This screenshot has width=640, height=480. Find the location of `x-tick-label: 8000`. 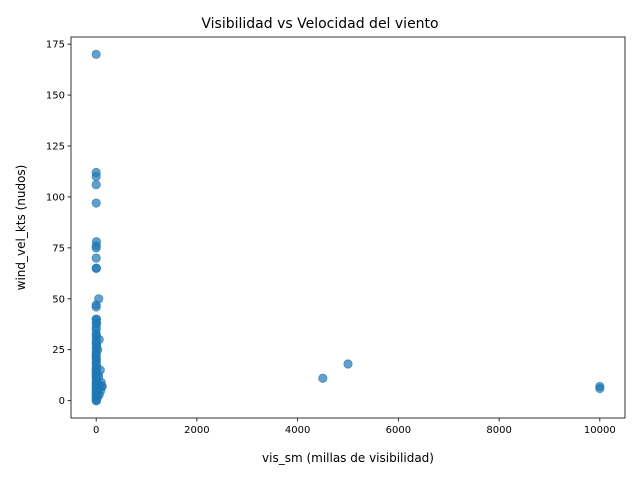

x-tick-label: 8000 is located at coordinates (498, 430).